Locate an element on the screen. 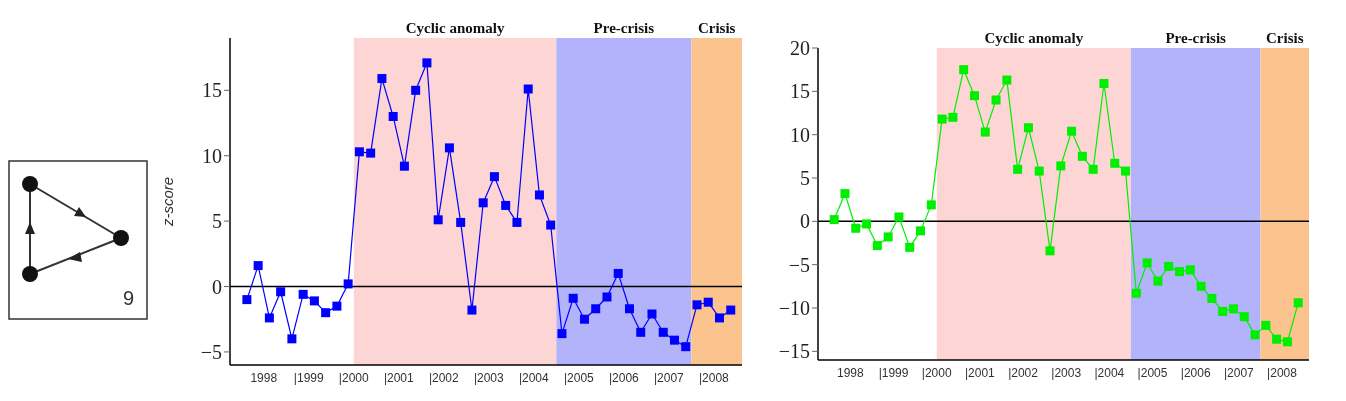  text: 9 is located at coordinates (128, 298).